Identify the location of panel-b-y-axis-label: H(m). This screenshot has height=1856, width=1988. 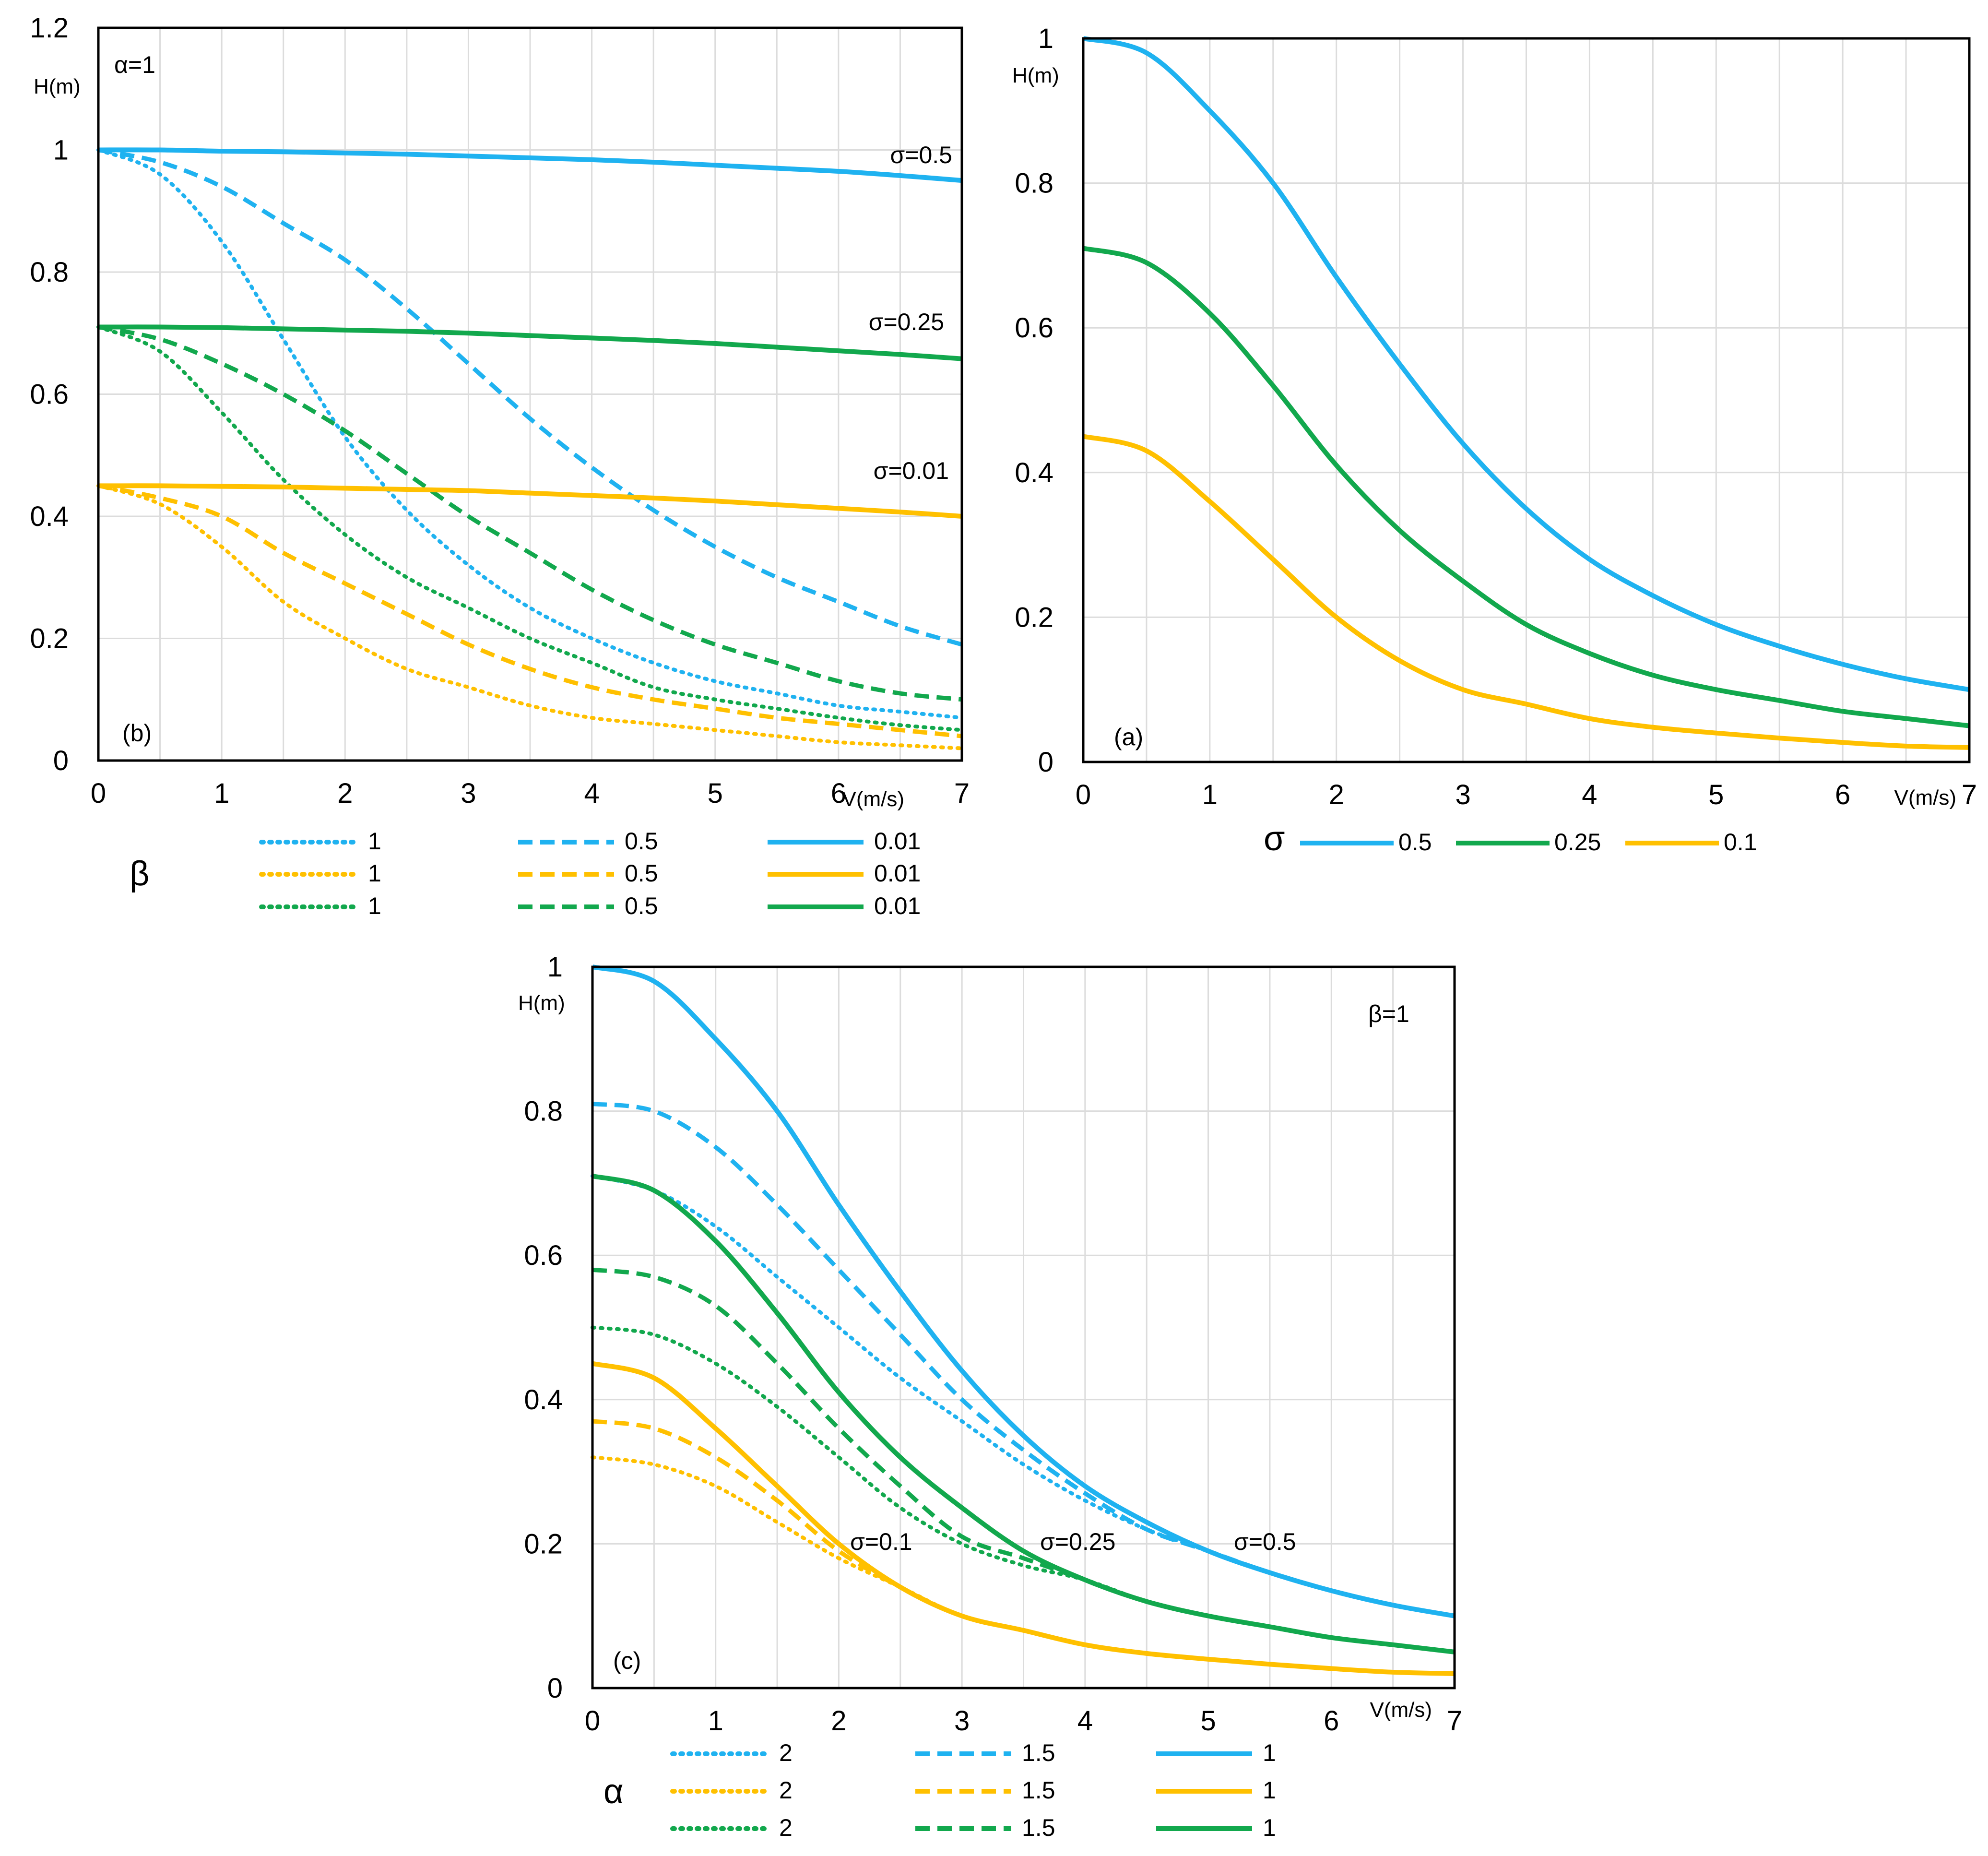
(57, 86).